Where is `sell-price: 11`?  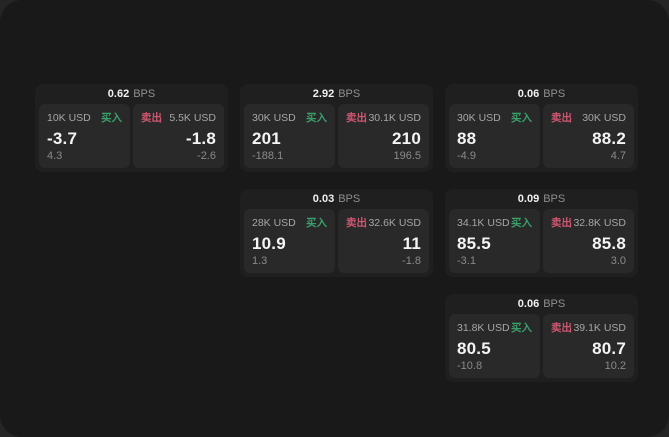
sell-price: 11 is located at coordinates (411, 243).